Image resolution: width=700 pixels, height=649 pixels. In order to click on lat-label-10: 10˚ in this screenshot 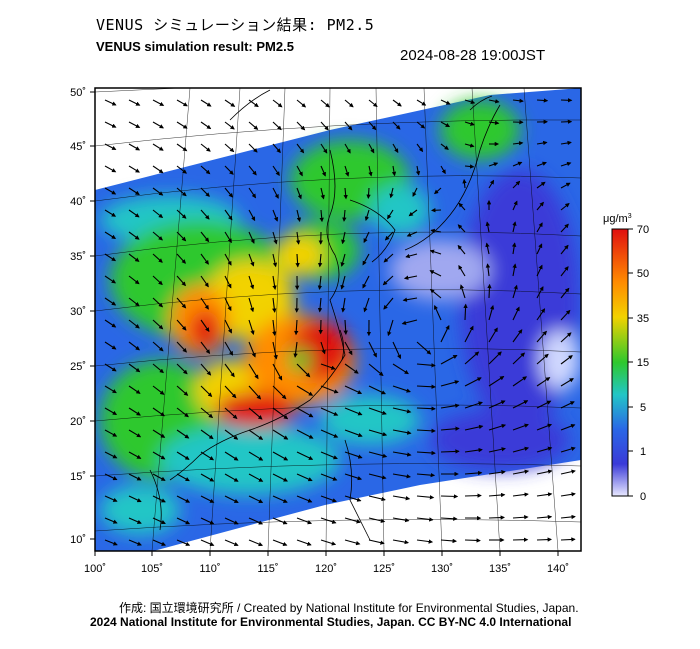, I will do `click(78, 540)`.